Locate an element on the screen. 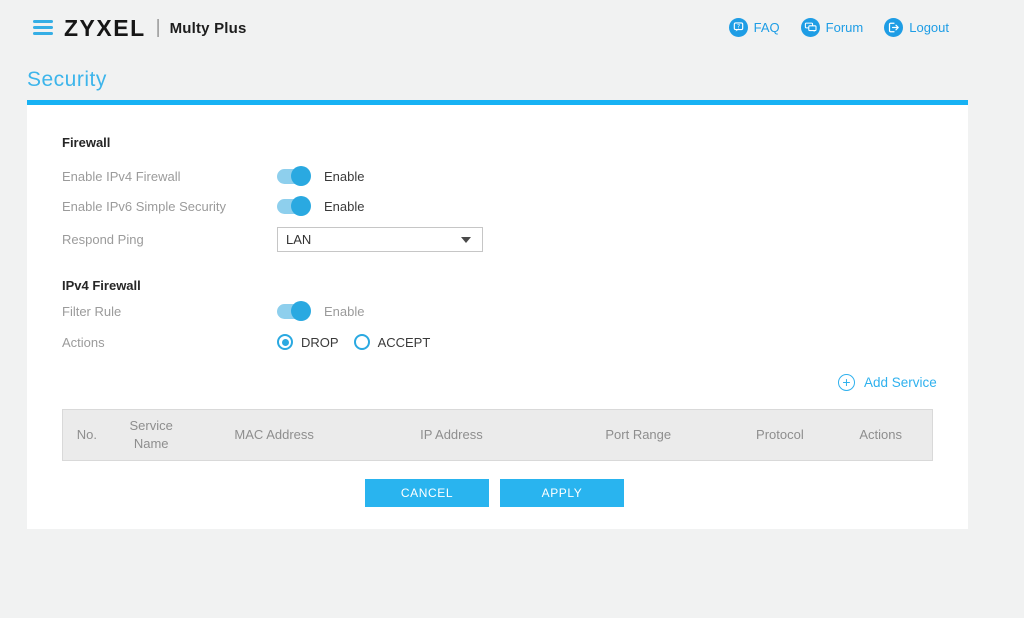 The image size is (1024, 618). filter-rule-toggle is located at coordinates (294, 311).